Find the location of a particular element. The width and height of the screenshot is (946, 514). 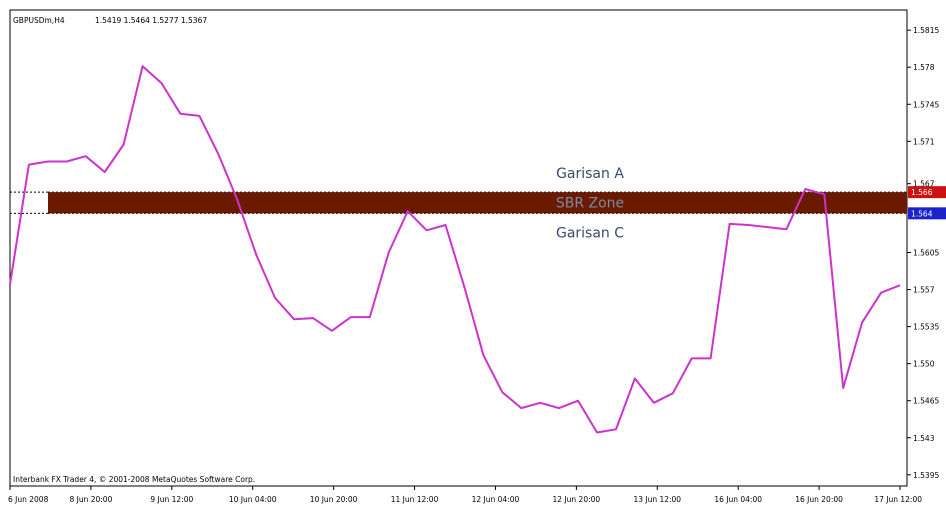

zone-lower-price-tag is located at coordinates (927, 213).